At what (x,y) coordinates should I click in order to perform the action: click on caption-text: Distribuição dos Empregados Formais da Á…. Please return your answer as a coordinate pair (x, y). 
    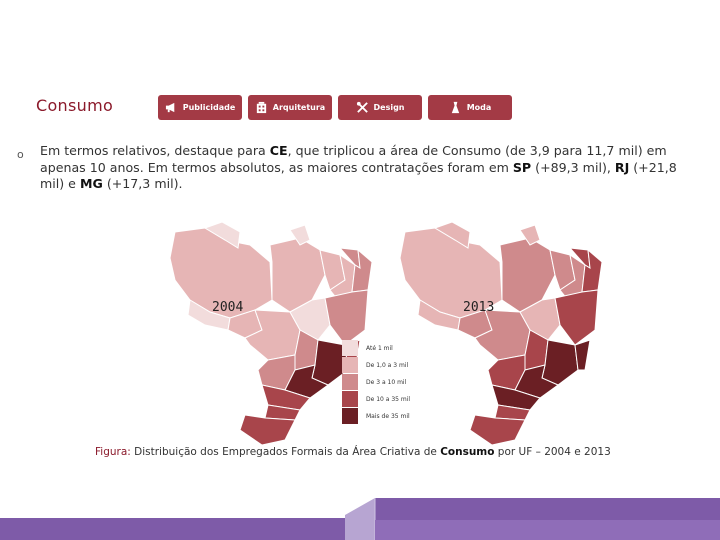
    Looking at the image, I should click on (285, 452).